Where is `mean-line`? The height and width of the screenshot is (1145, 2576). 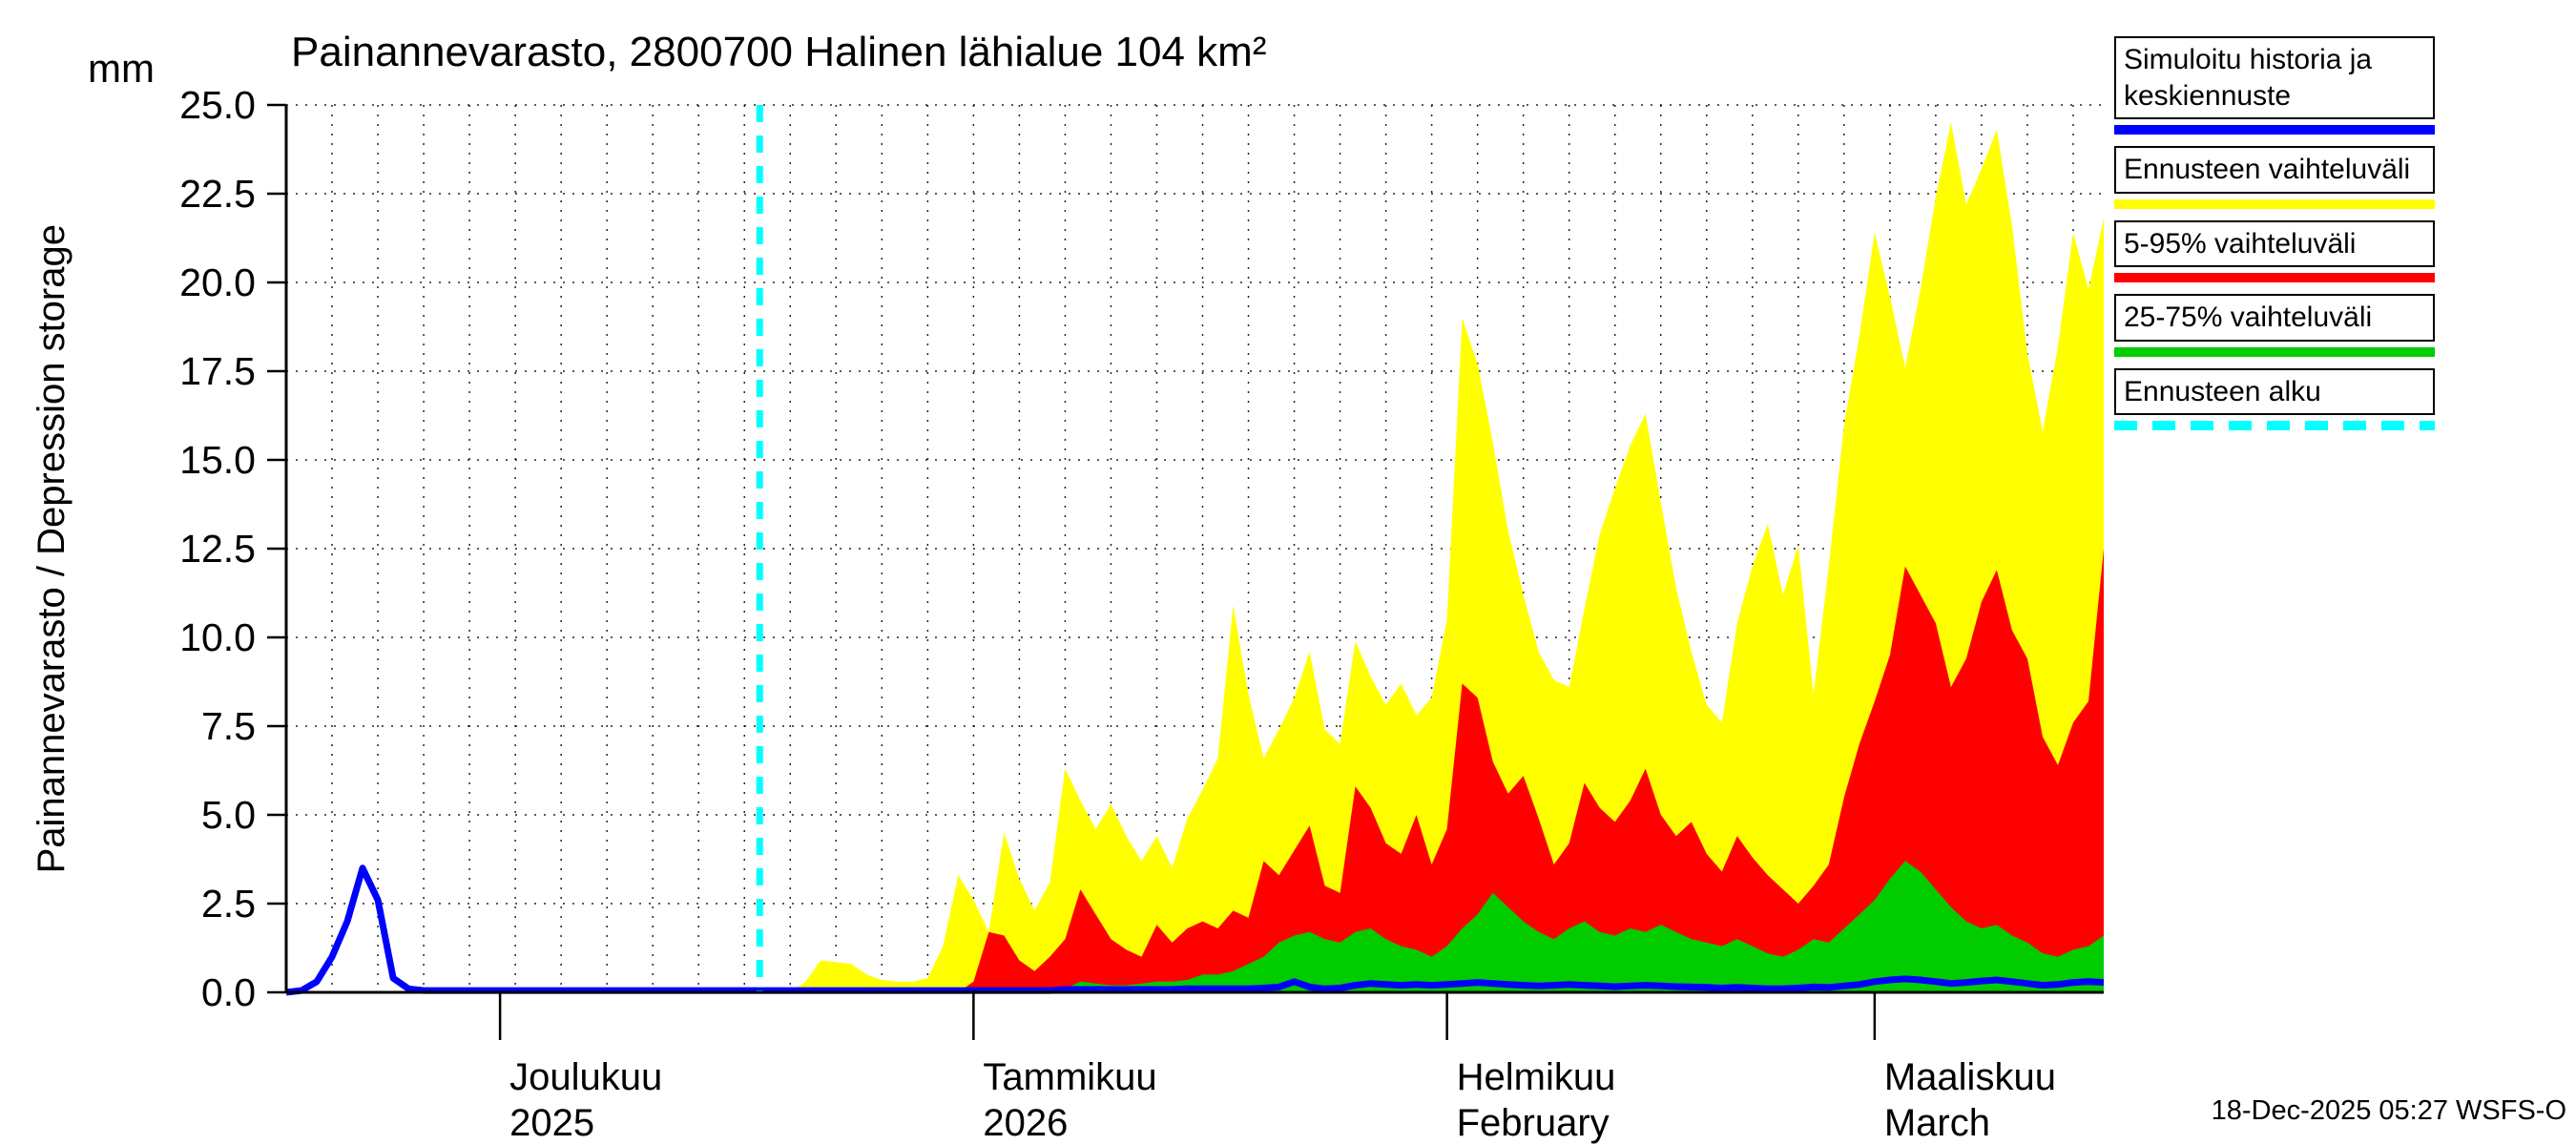
mean-line is located at coordinates (1195, 930).